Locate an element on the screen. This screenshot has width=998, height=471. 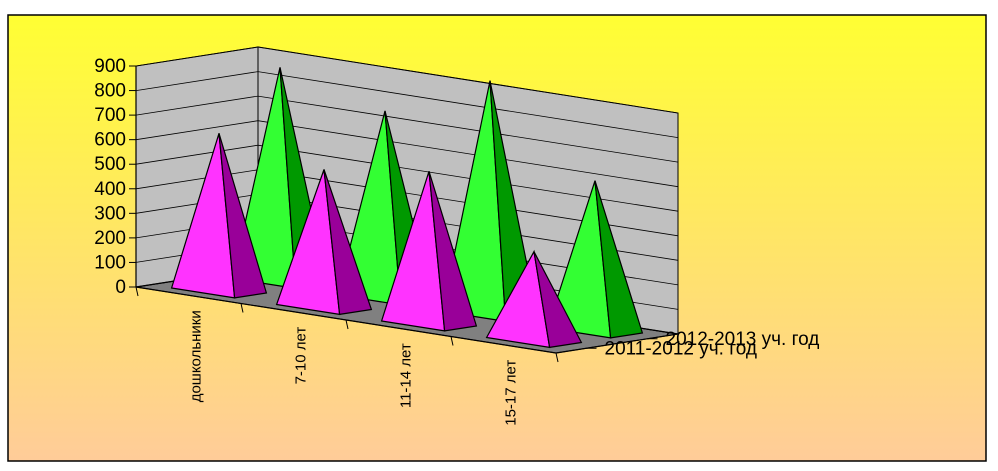
y-tick-label: 500 is located at coordinates (110, 164).